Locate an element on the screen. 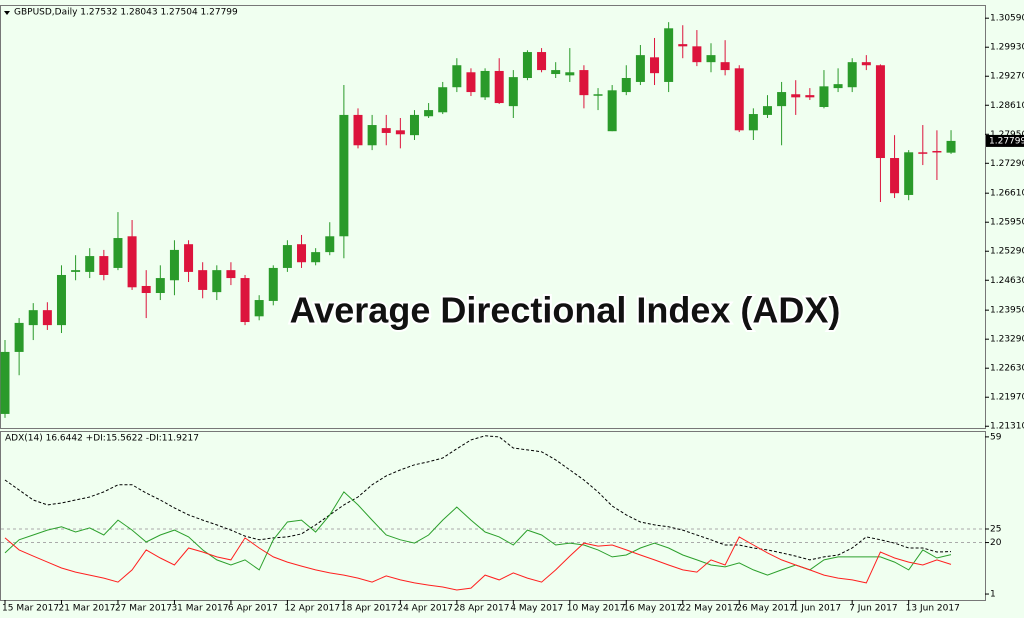  y-tick-label: 1.25950 is located at coordinates (1007, 223).